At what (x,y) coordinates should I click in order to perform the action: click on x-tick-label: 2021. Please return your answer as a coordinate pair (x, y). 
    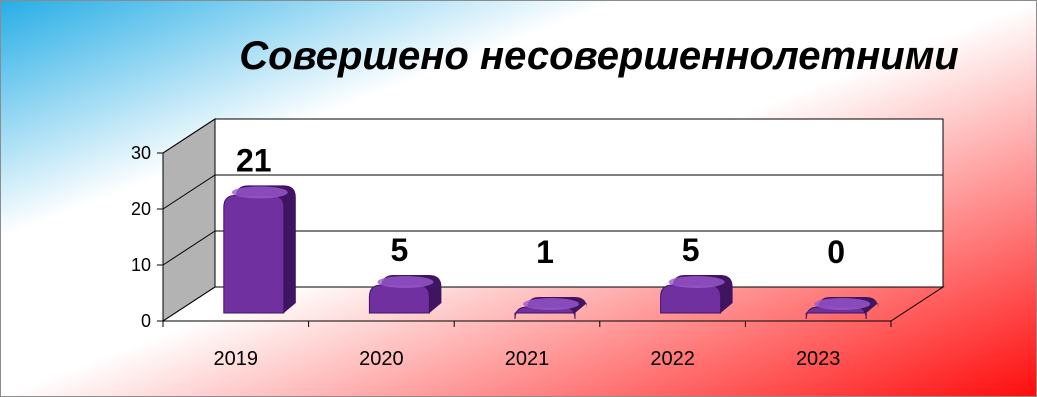
    Looking at the image, I should click on (527, 359).